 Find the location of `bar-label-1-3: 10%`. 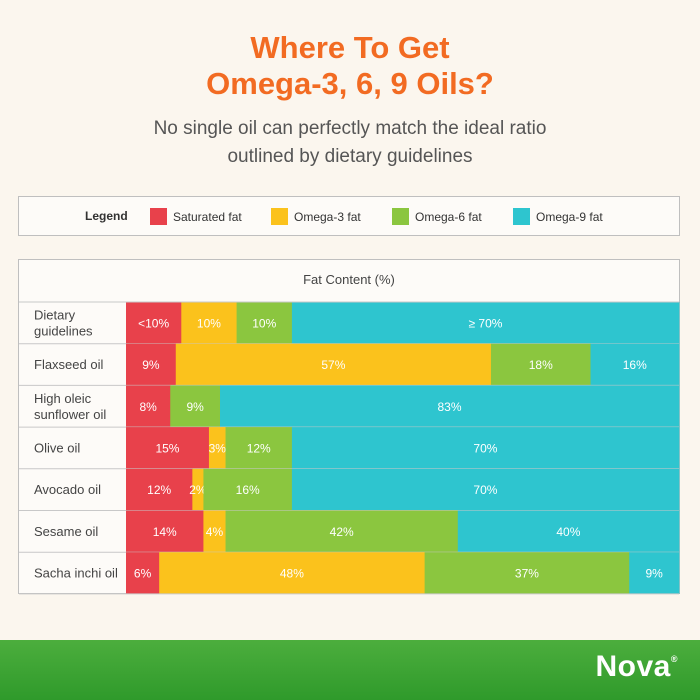

bar-label-1-3: 10% is located at coordinates (264, 323).